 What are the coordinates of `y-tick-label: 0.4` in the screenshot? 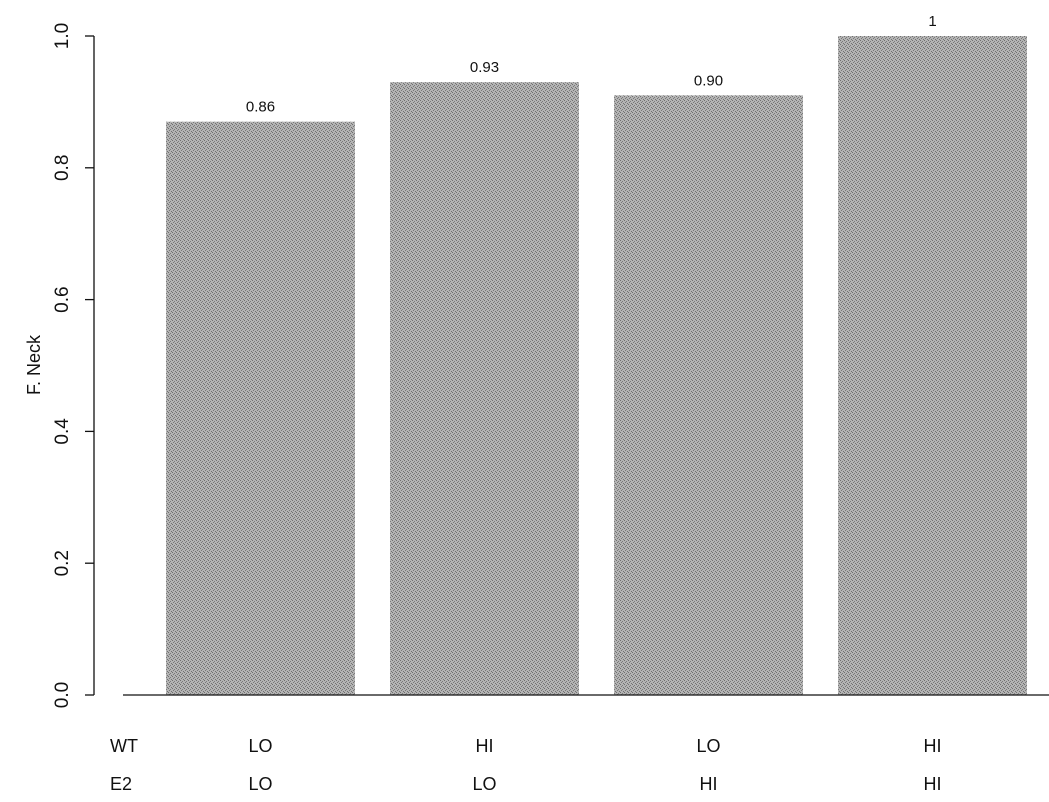 It's located at (62, 431).